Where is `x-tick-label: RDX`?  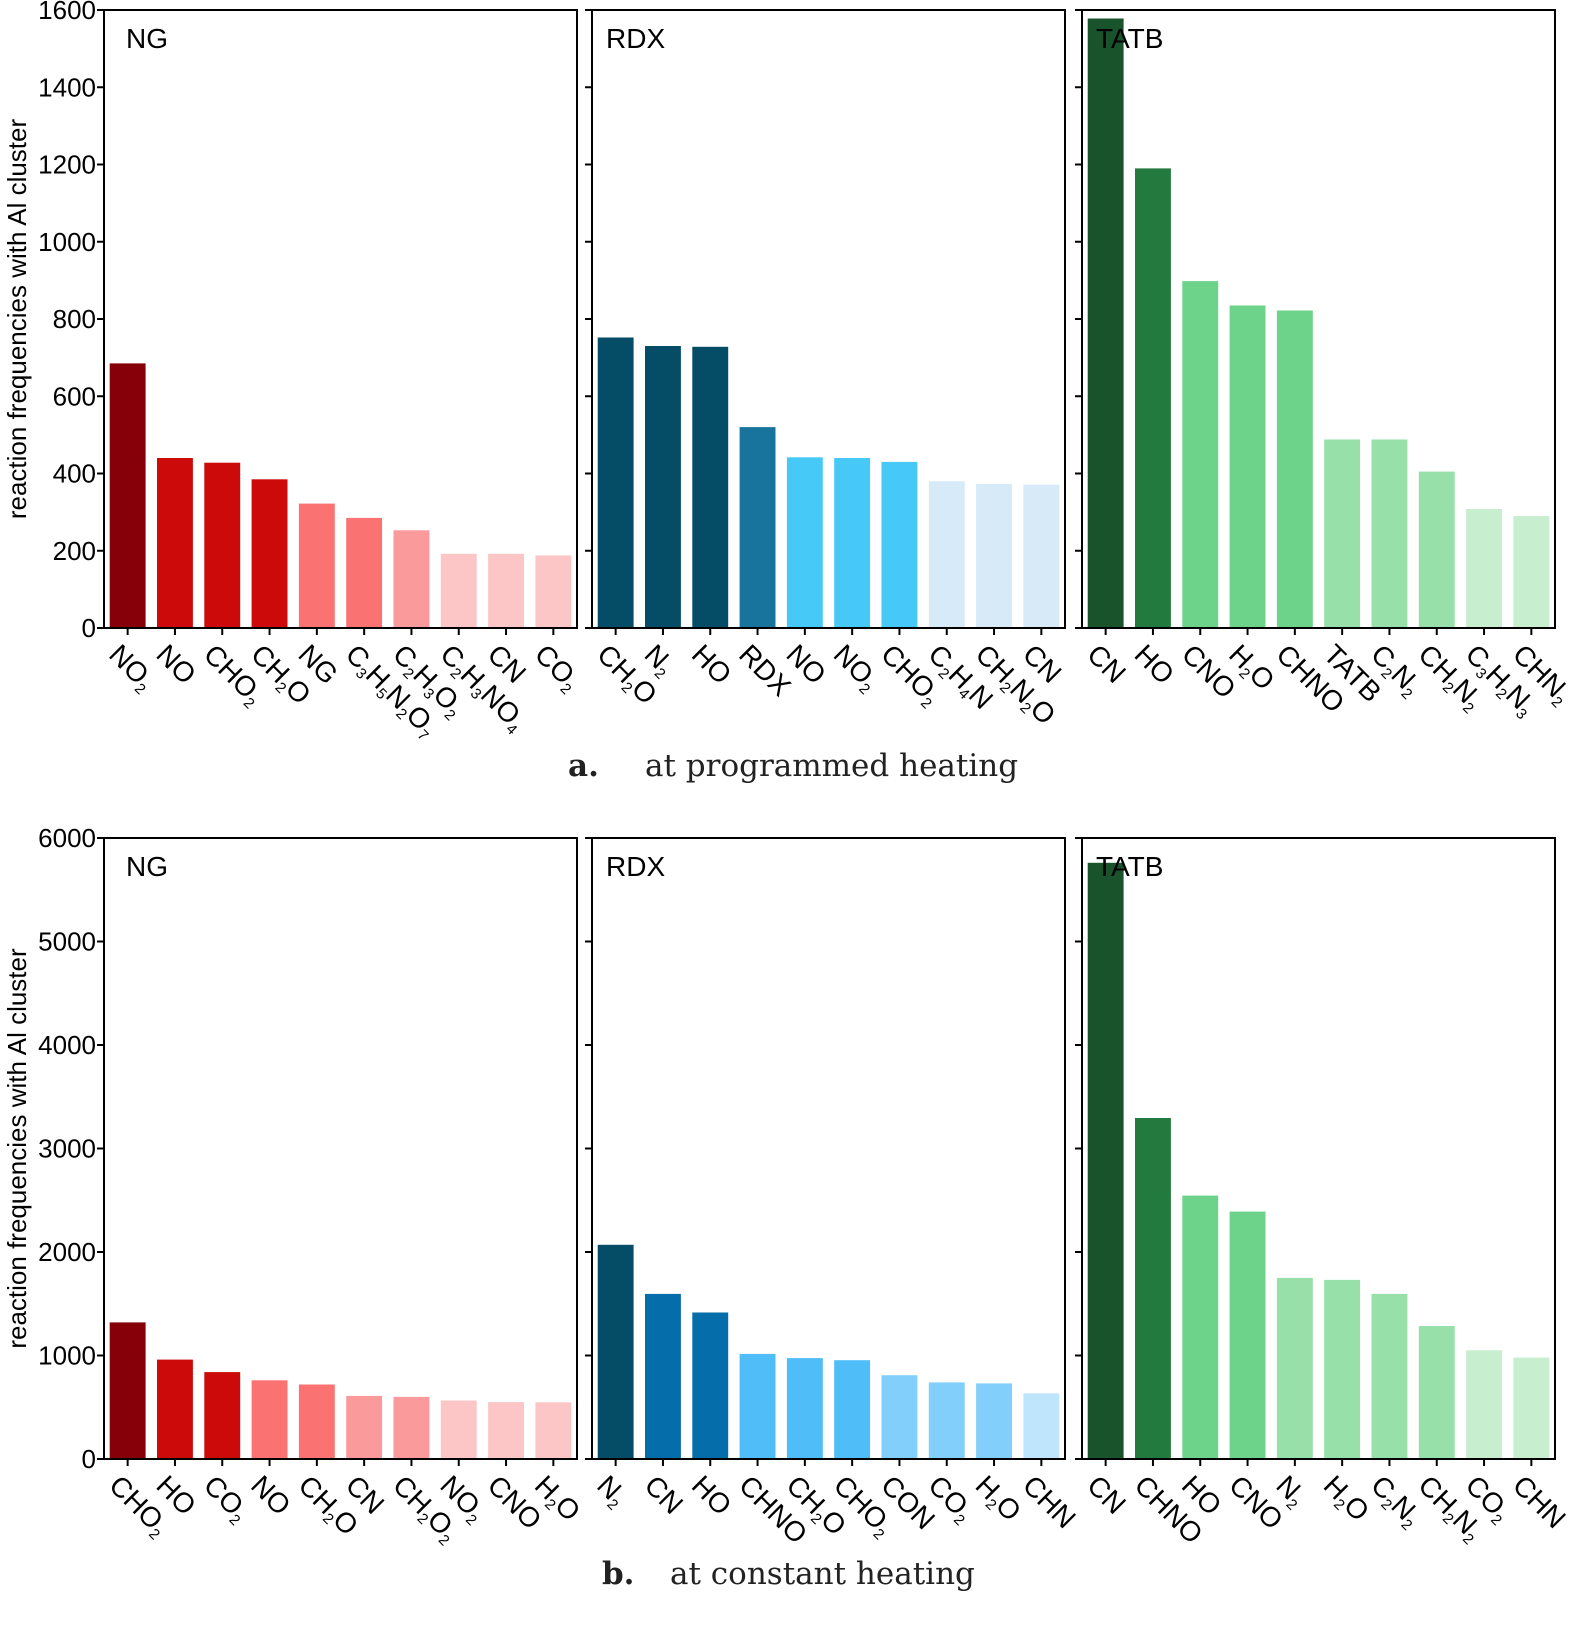
x-tick-label: RDX is located at coordinates (765, 670).